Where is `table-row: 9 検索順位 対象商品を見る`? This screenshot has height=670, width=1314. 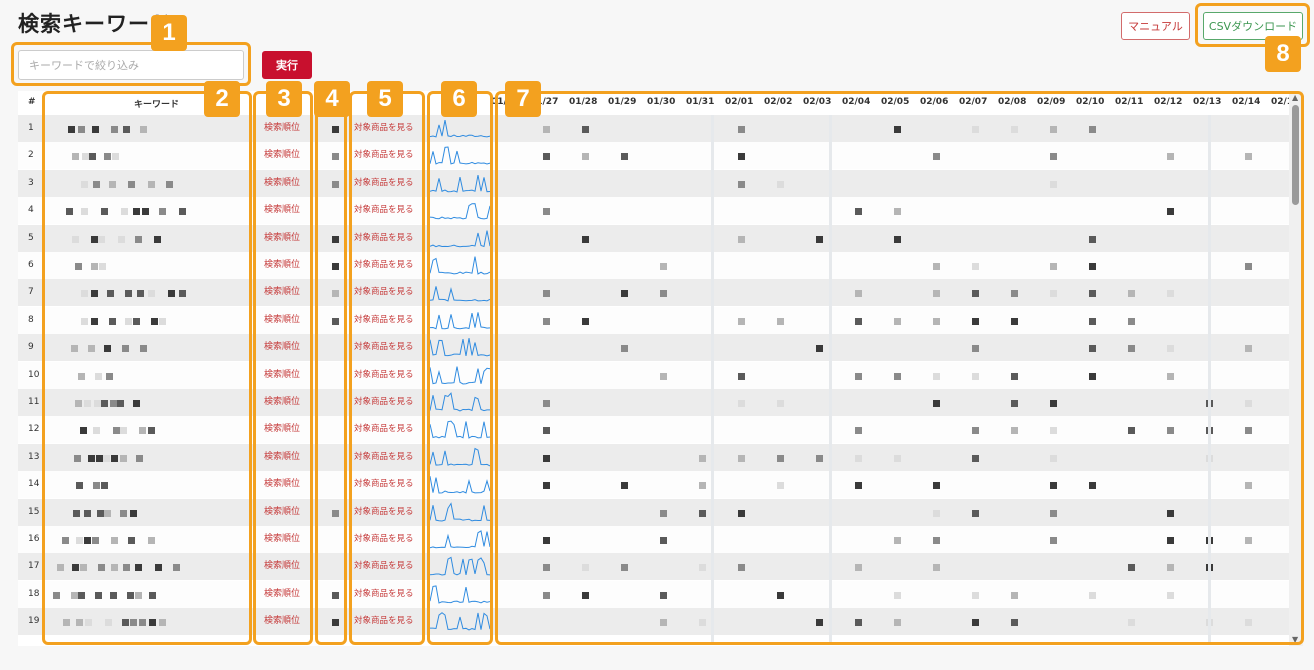
table-row: 9 検索順位 対象商品を見る is located at coordinates (656, 348).